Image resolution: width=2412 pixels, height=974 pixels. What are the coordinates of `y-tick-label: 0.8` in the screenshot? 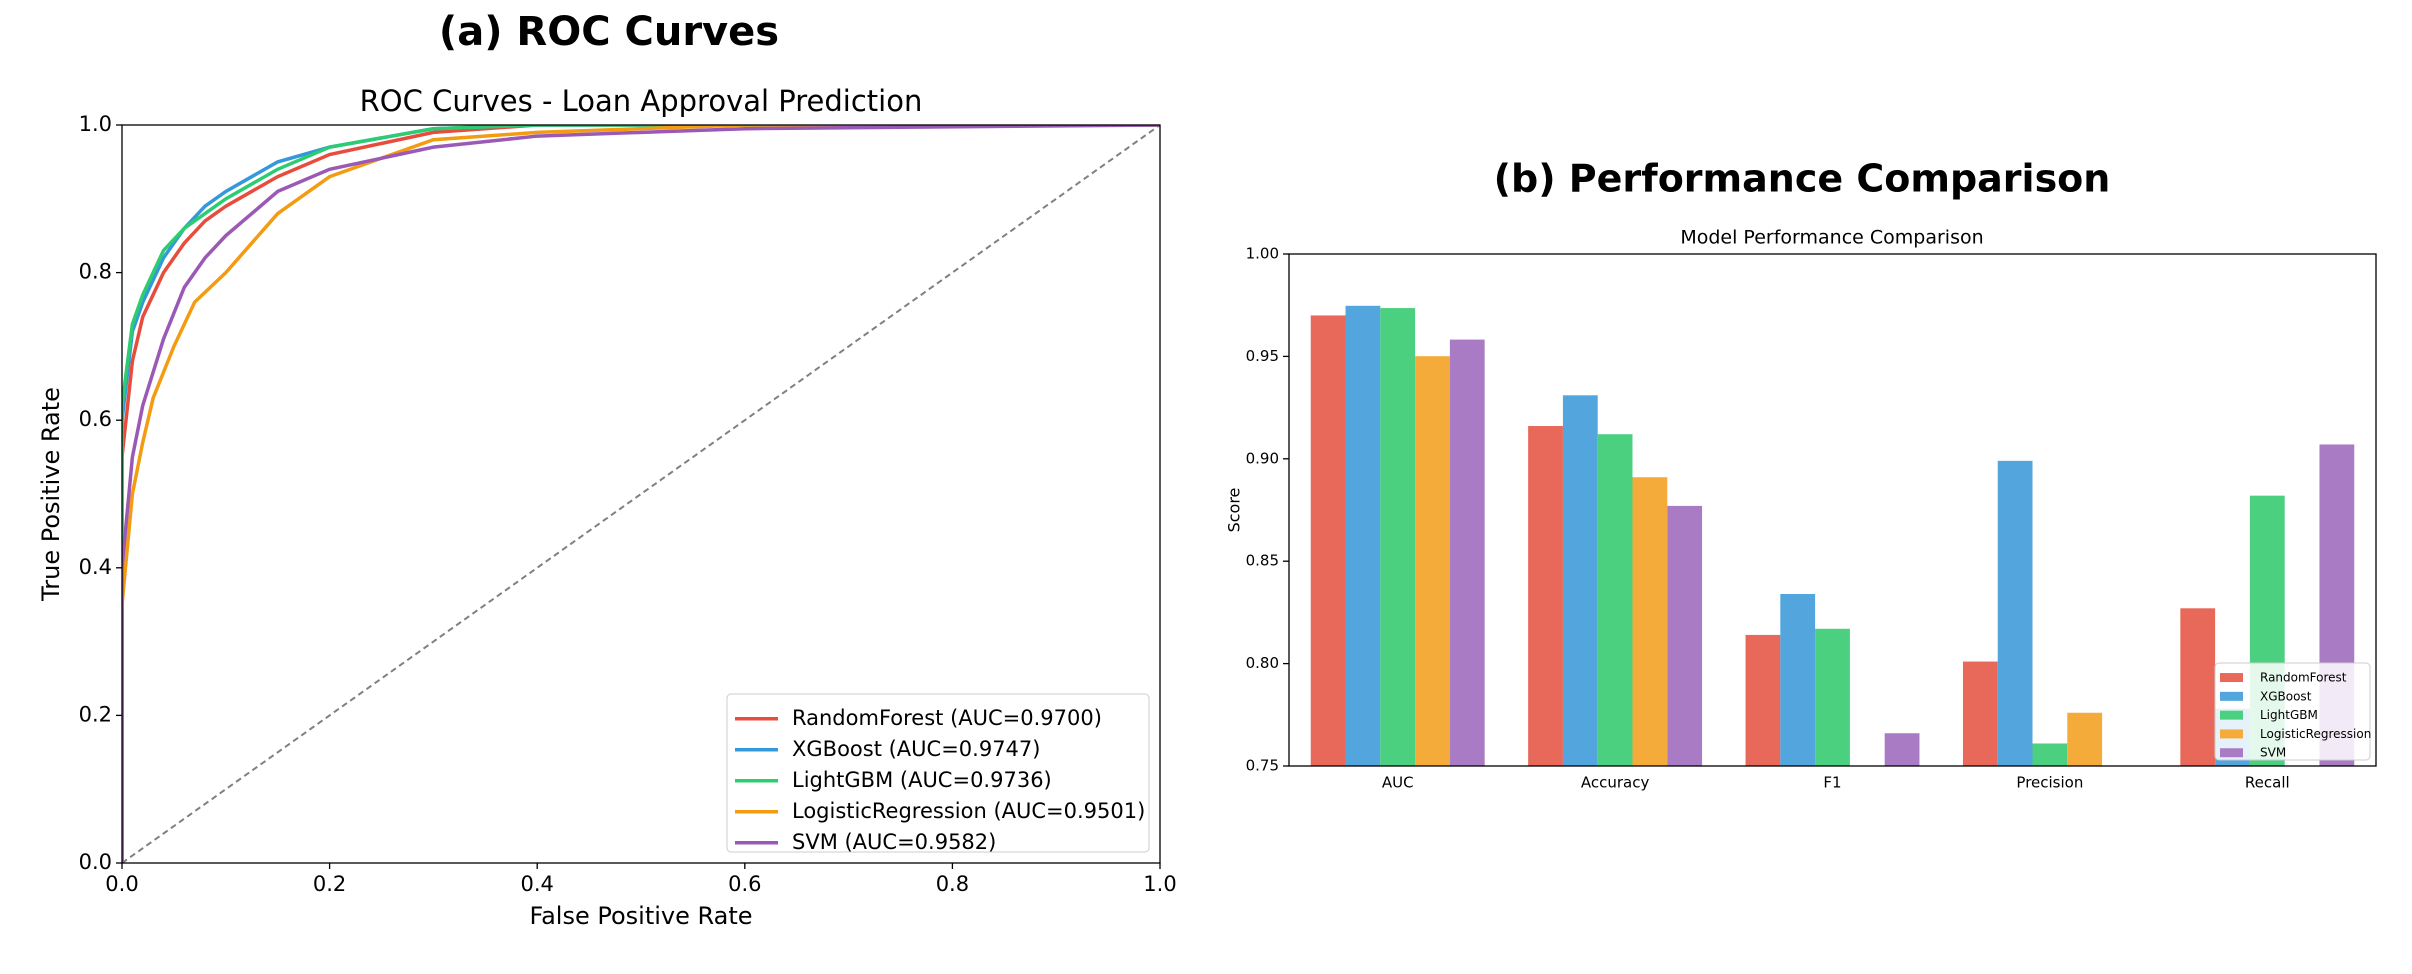 It's located at (95, 272).